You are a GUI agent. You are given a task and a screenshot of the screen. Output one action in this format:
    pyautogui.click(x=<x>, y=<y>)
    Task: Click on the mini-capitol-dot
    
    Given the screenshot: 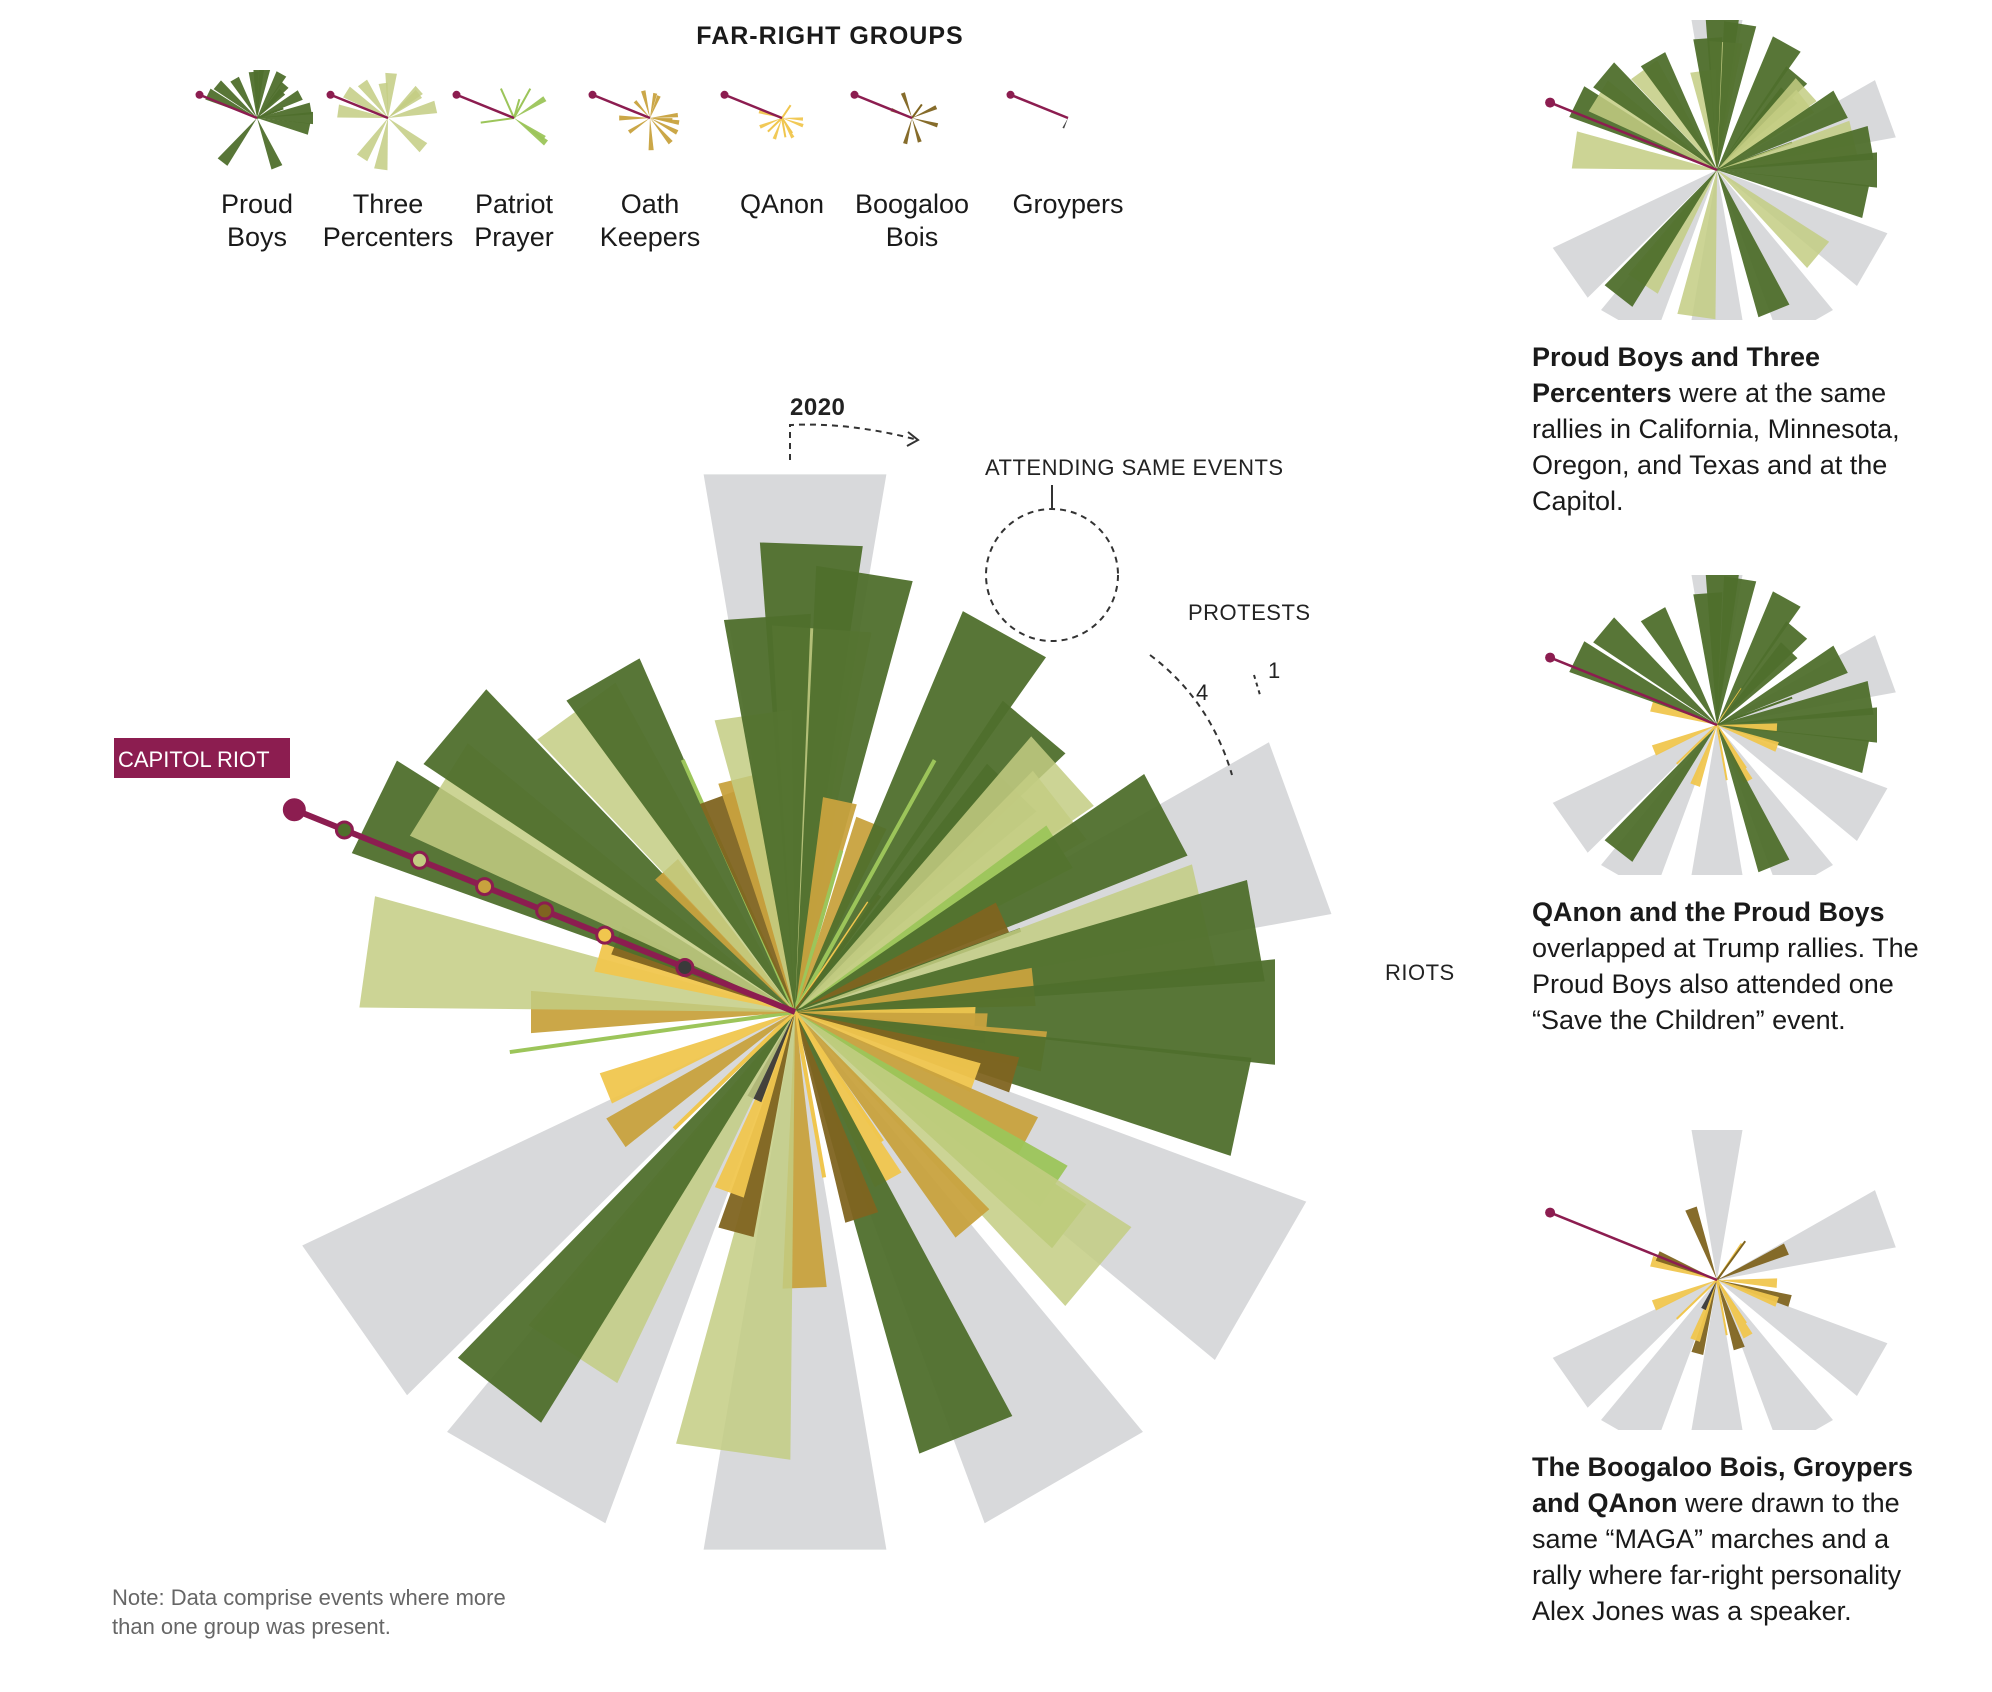 What is the action you would take?
    pyautogui.click(x=1550, y=657)
    